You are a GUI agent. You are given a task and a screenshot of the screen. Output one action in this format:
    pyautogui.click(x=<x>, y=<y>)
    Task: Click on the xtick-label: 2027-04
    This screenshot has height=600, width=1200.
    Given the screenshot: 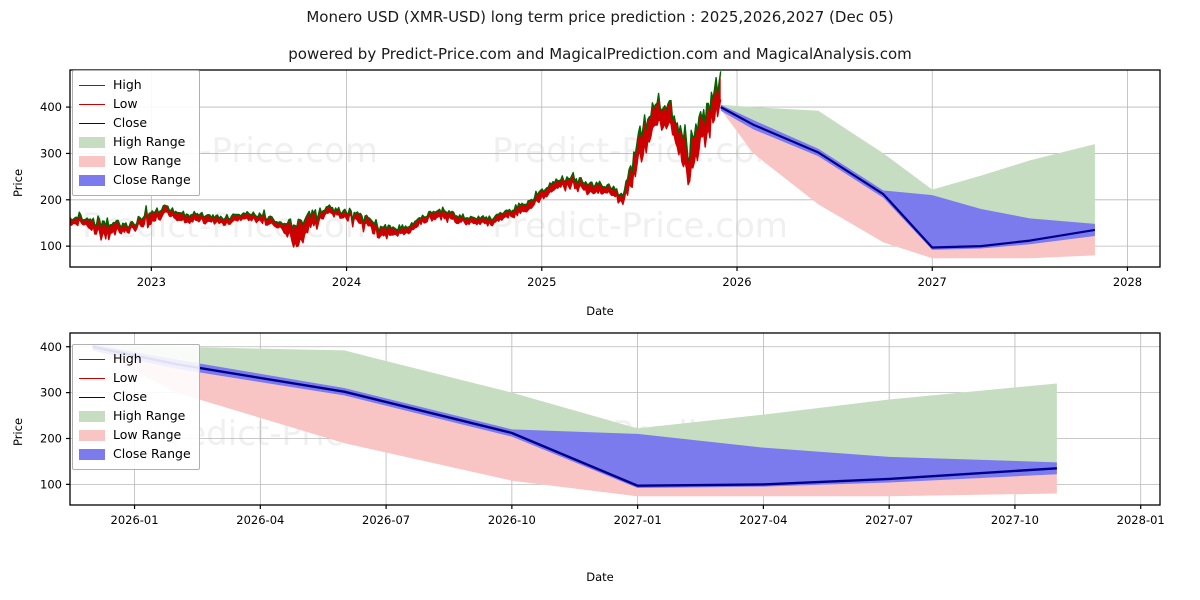 What is the action you would take?
    pyautogui.click(x=763, y=520)
    